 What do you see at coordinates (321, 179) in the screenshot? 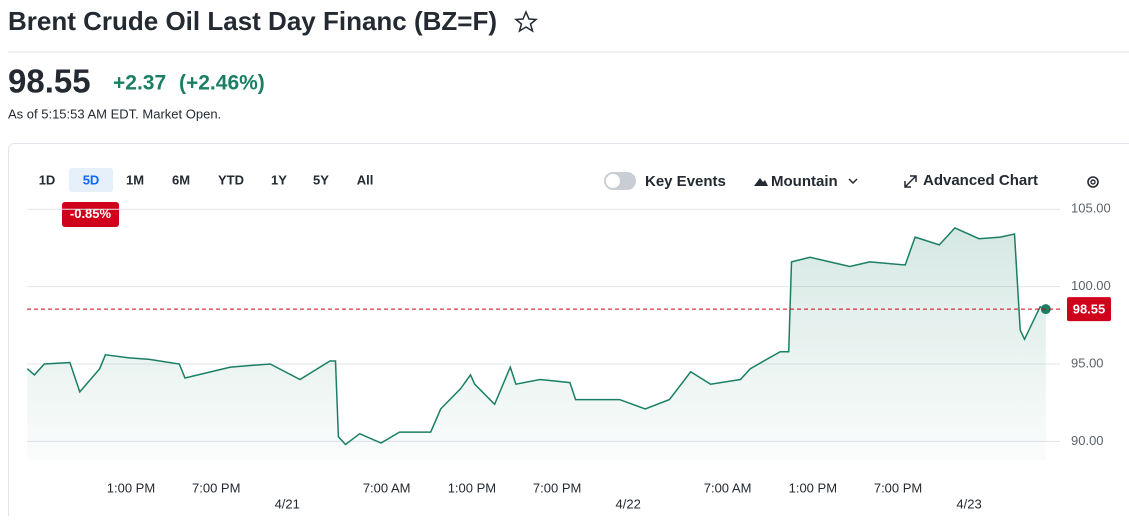
I see `range-tab: 5Y` at bounding box center [321, 179].